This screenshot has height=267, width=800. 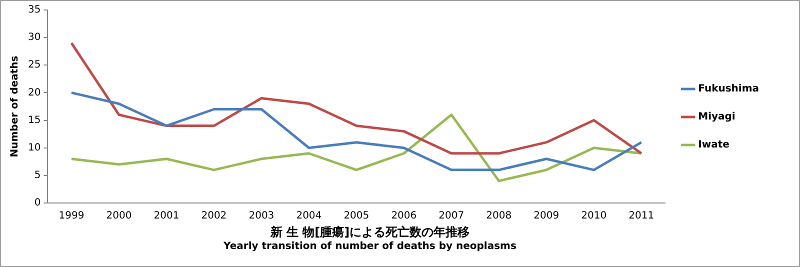 What do you see at coordinates (34, 10) in the screenshot?
I see `y-tick-label: 35` at bounding box center [34, 10].